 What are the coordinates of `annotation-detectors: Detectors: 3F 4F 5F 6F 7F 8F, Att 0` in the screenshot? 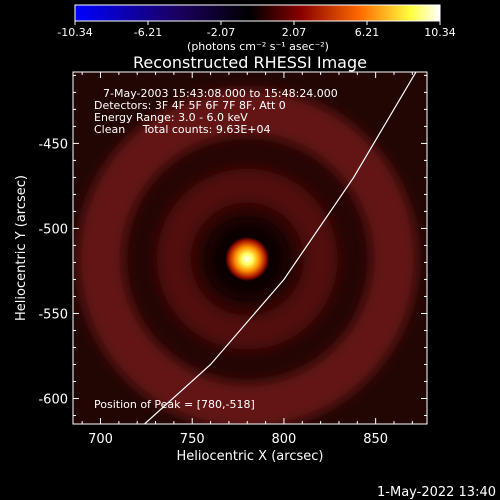 It's located at (190, 105).